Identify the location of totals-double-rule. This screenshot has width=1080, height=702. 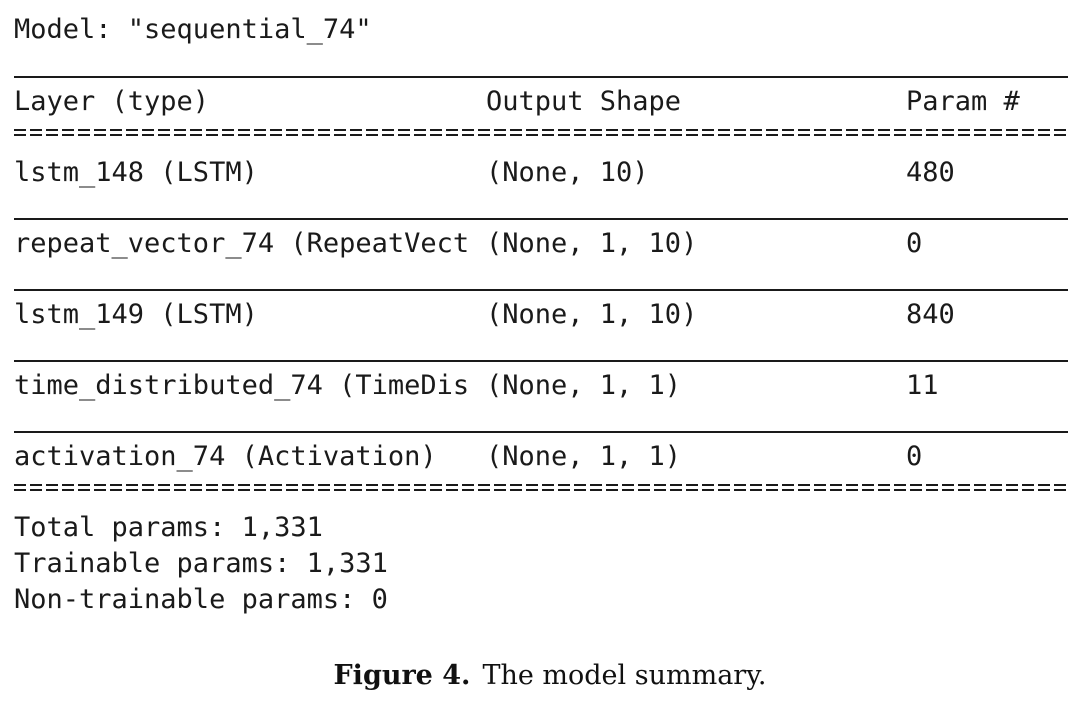
(541, 487).